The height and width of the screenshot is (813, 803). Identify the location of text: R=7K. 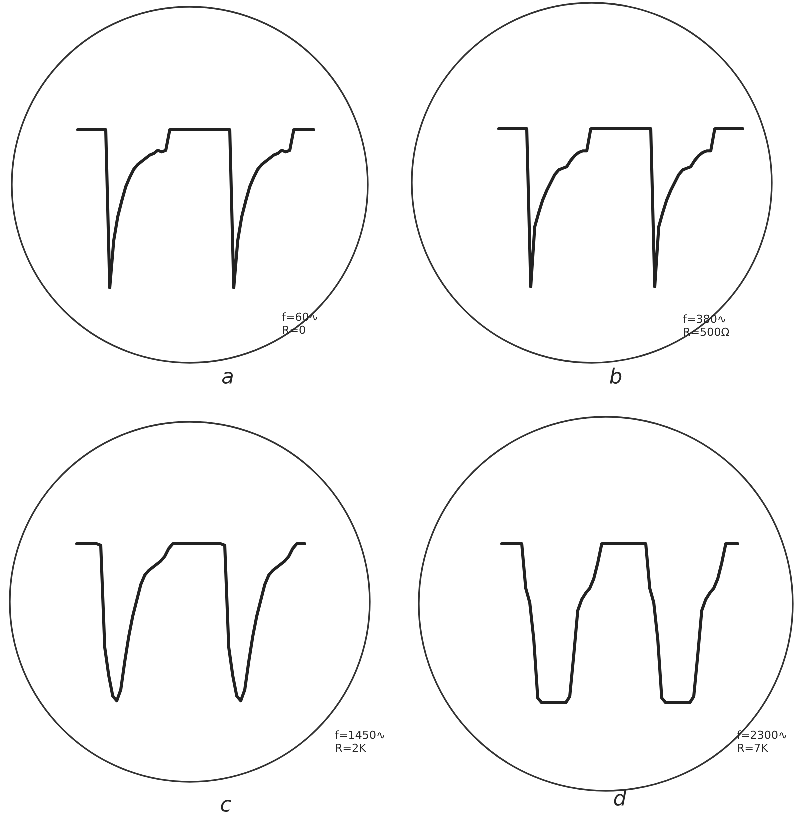
(753, 748).